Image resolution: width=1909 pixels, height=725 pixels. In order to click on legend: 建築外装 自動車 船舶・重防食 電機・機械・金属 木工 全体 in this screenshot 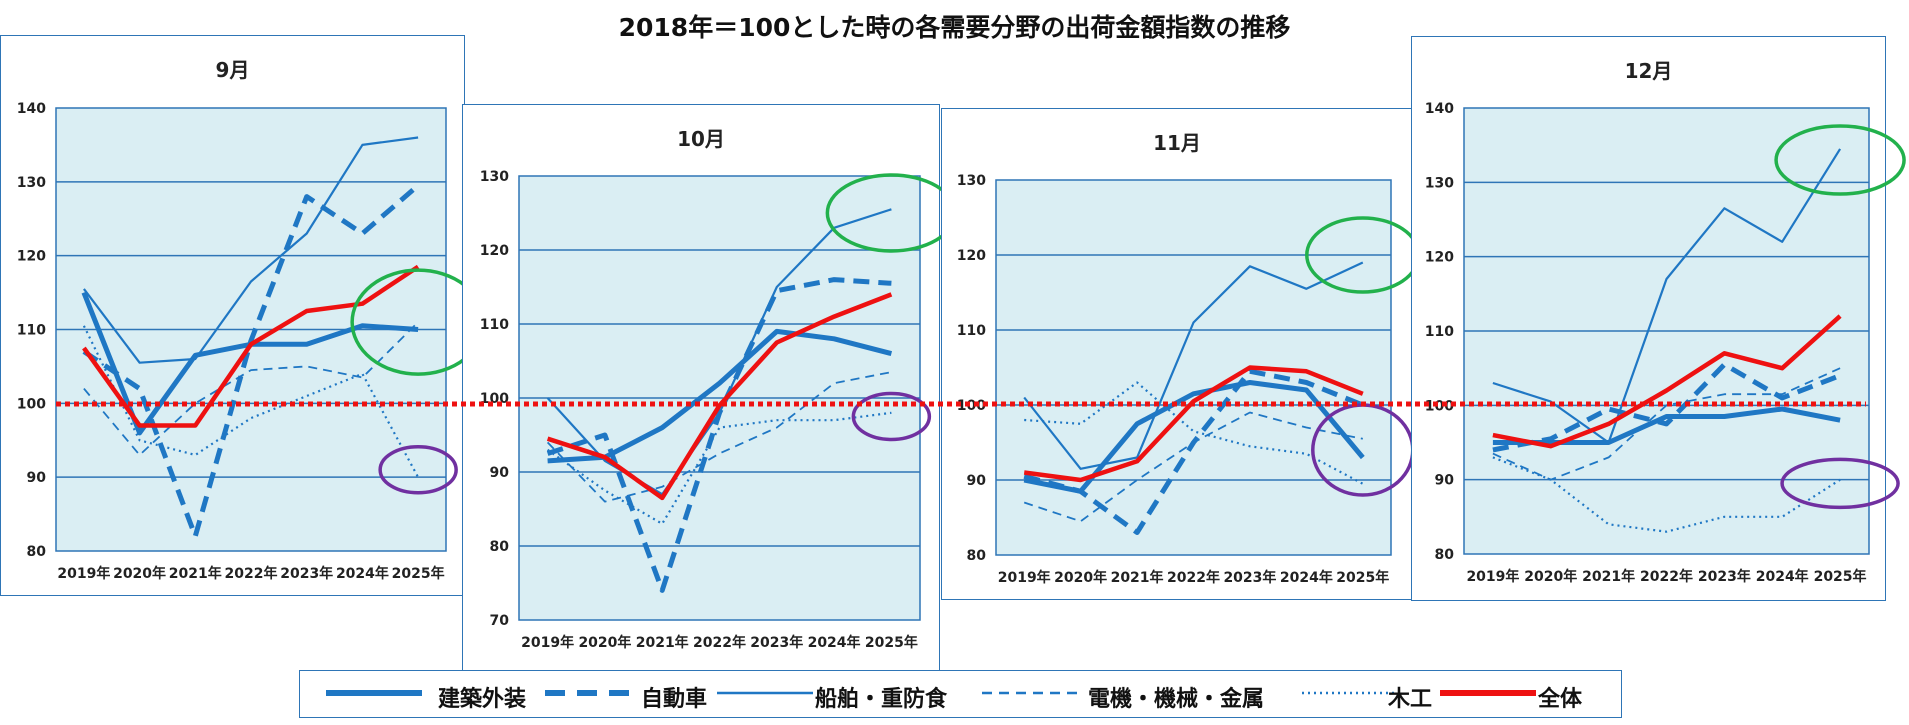, I will do `click(960, 694)`.